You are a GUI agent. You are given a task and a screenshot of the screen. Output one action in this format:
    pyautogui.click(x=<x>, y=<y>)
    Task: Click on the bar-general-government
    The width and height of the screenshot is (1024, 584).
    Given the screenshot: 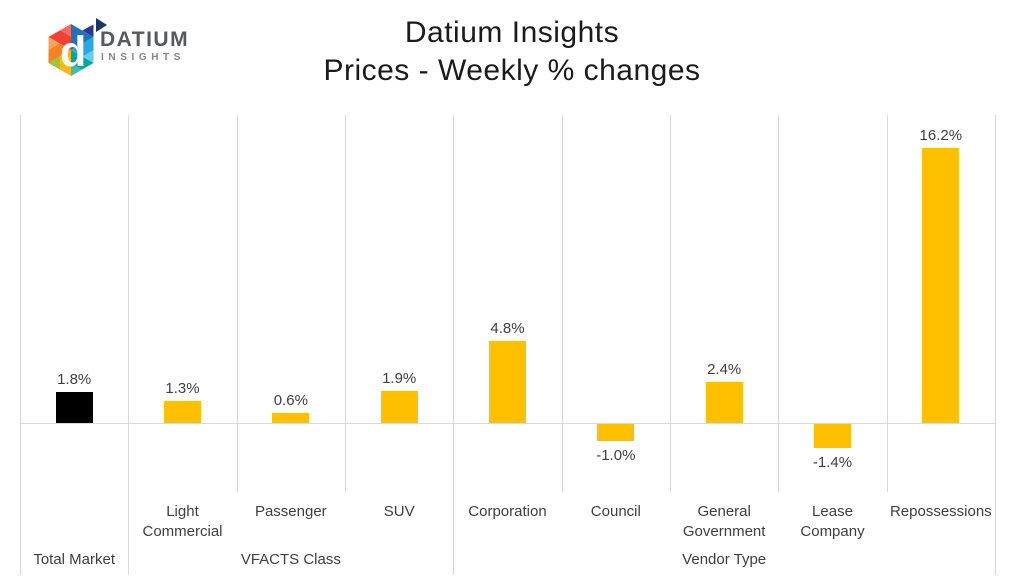 What is the action you would take?
    pyautogui.click(x=724, y=402)
    